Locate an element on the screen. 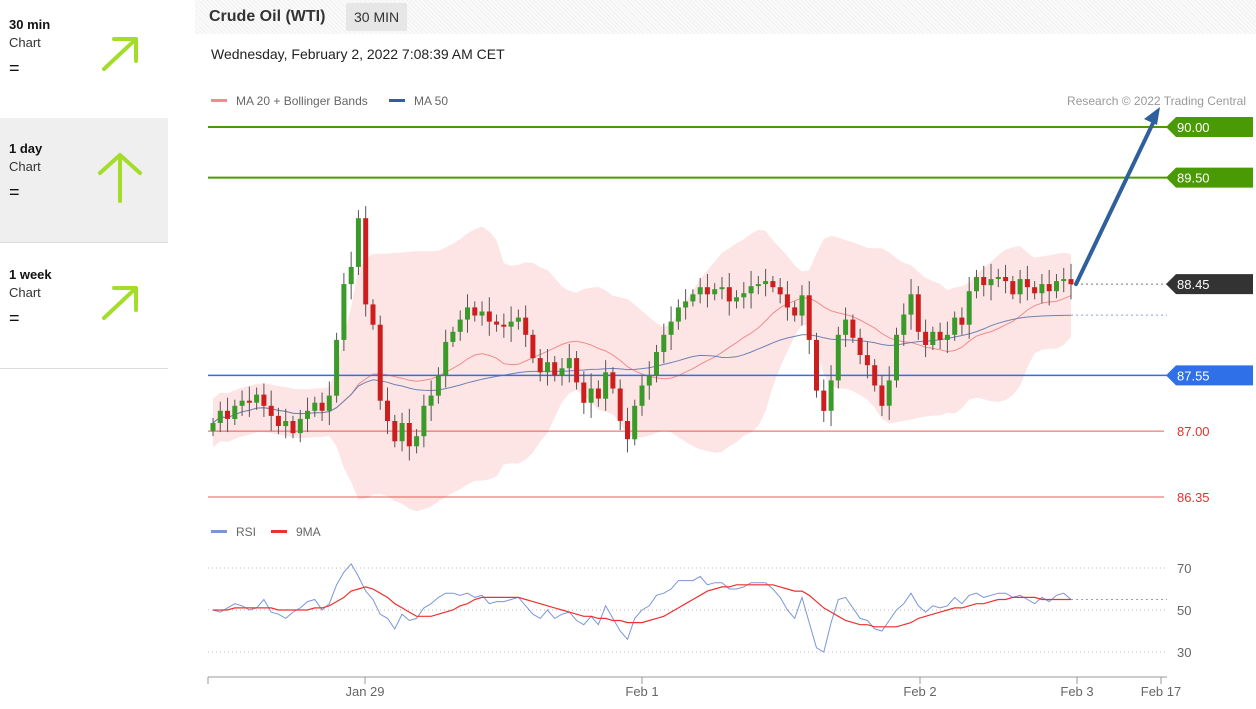  level-label: 89.50 is located at coordinates (1193, 178).